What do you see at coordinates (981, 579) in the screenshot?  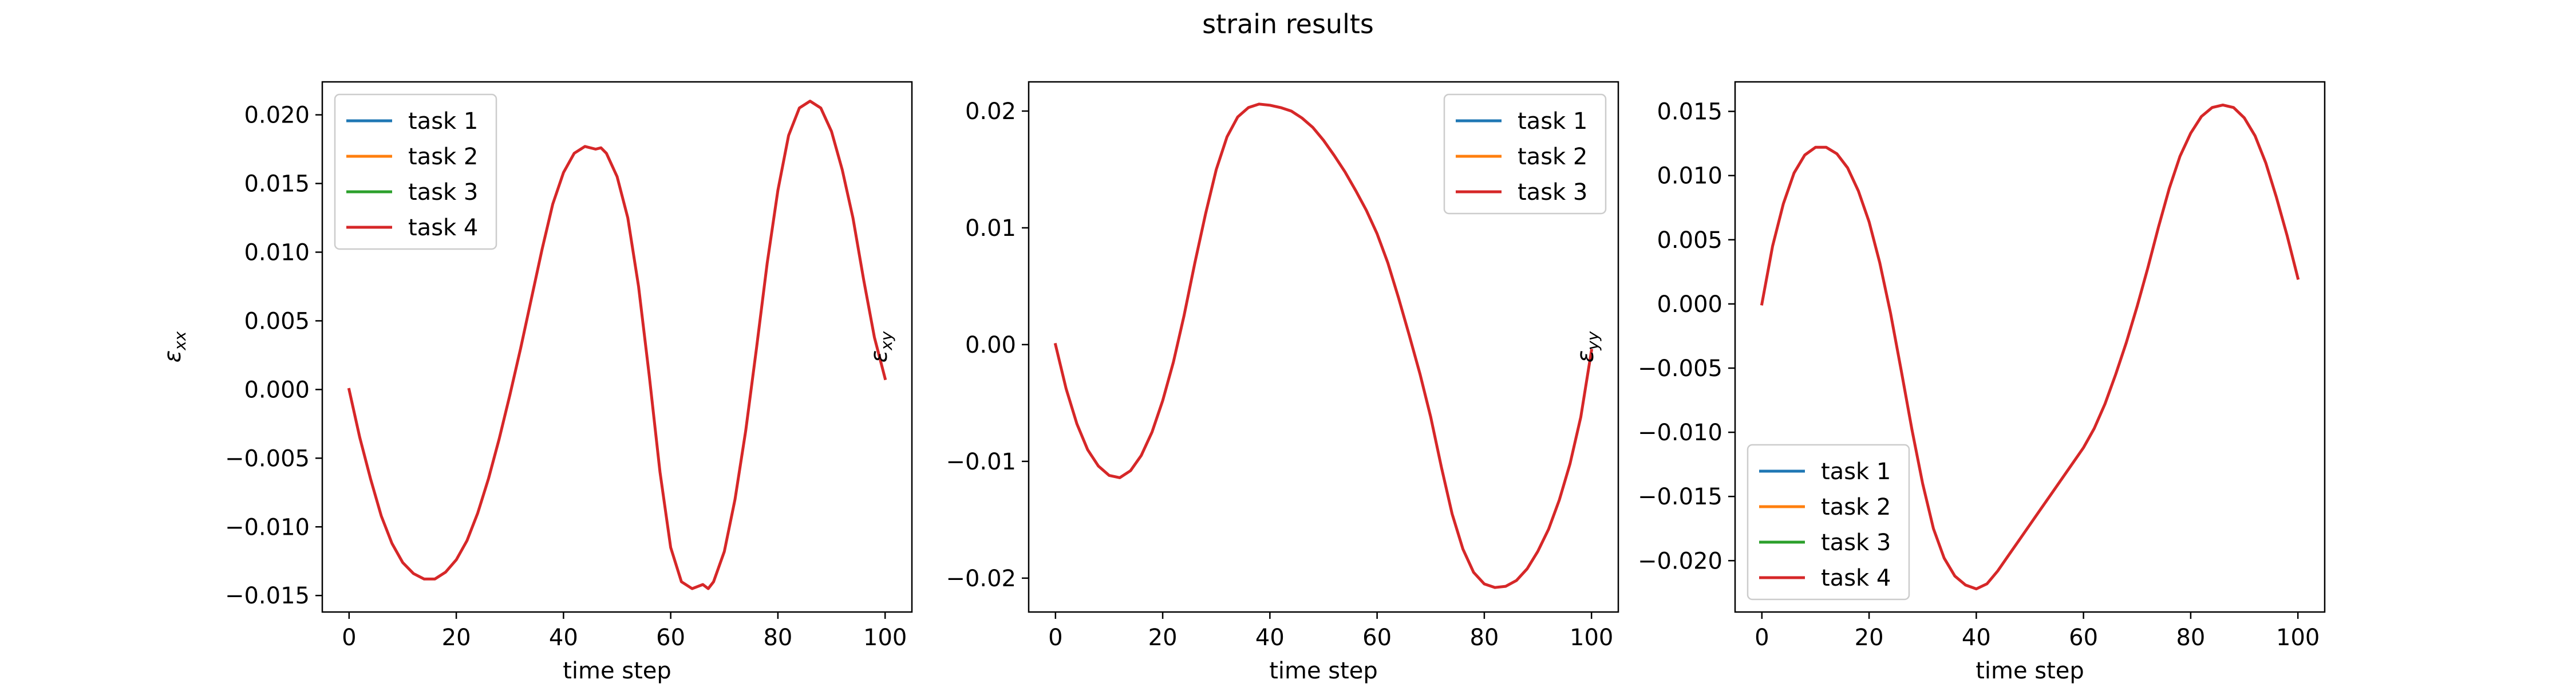 I see `y-tick-label: −0.02` at bounding box center [981, 579].